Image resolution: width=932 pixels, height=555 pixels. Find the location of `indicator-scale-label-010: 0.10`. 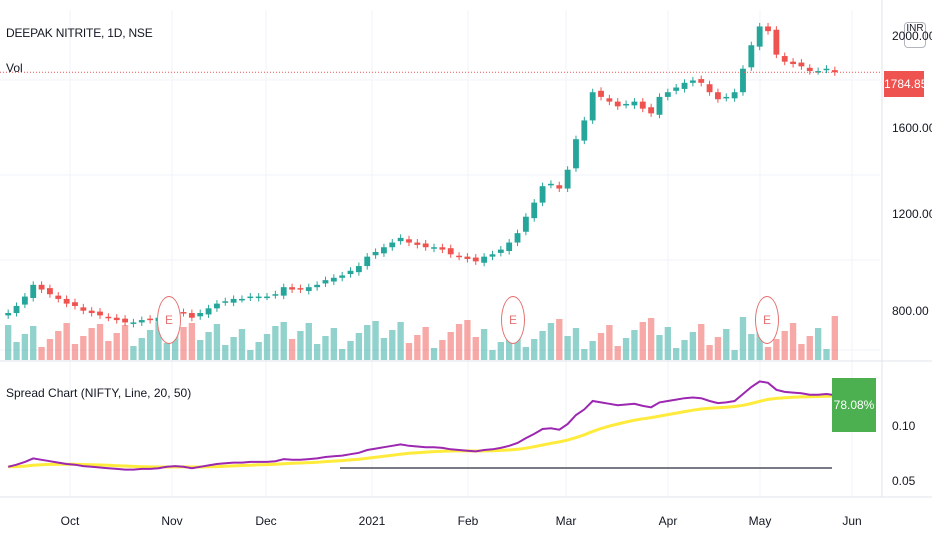

indicator-scale-label-010: 0.10 is located at coordinates (904, 426).